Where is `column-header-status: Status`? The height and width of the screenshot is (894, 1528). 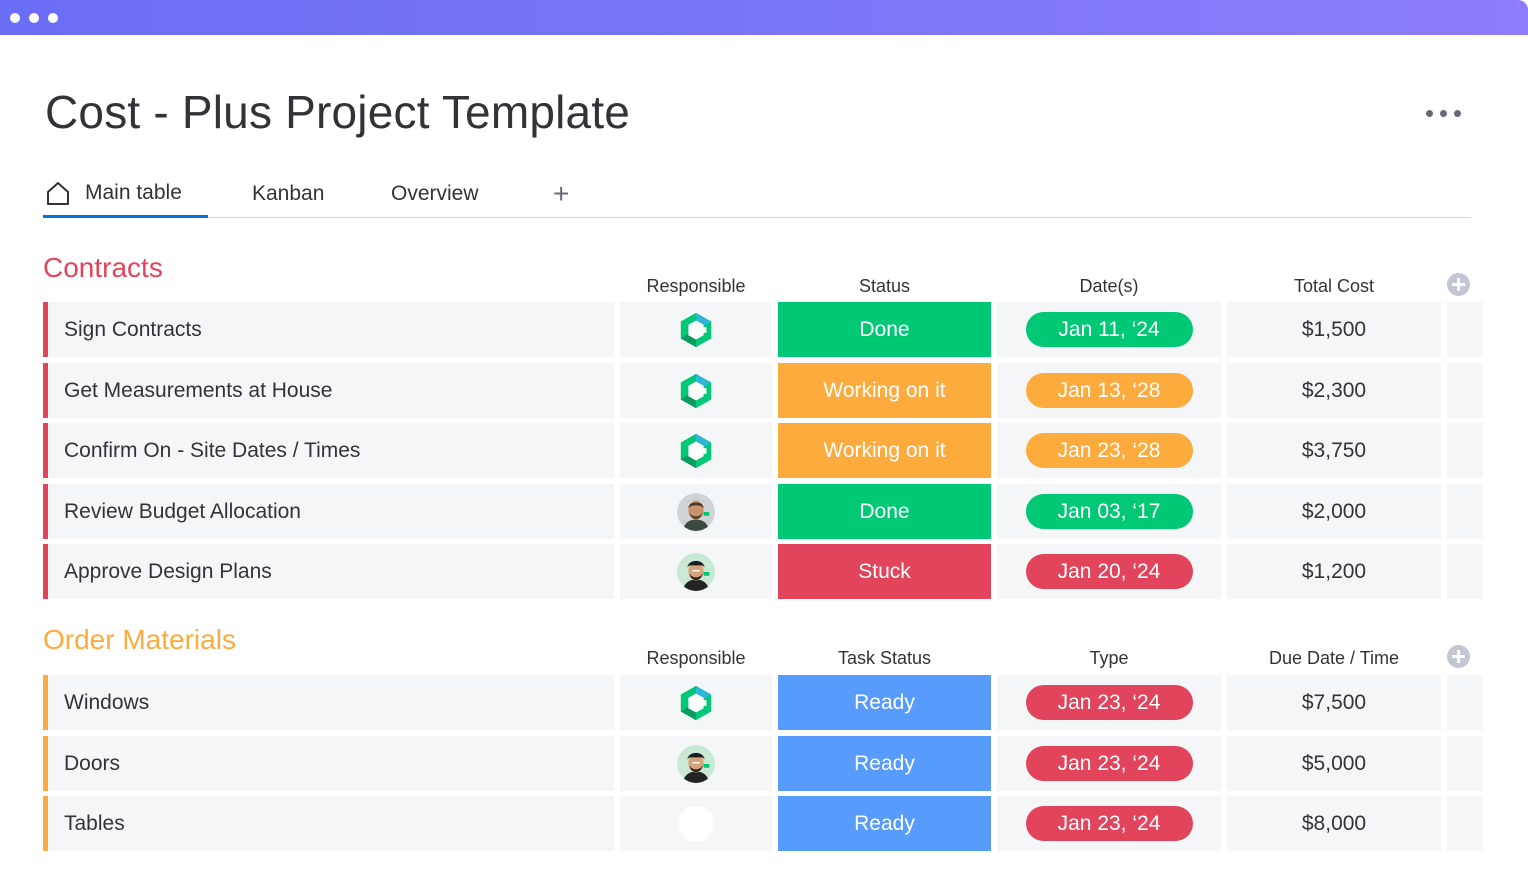
column-header-status: Status is located at coordinates (884, 286).